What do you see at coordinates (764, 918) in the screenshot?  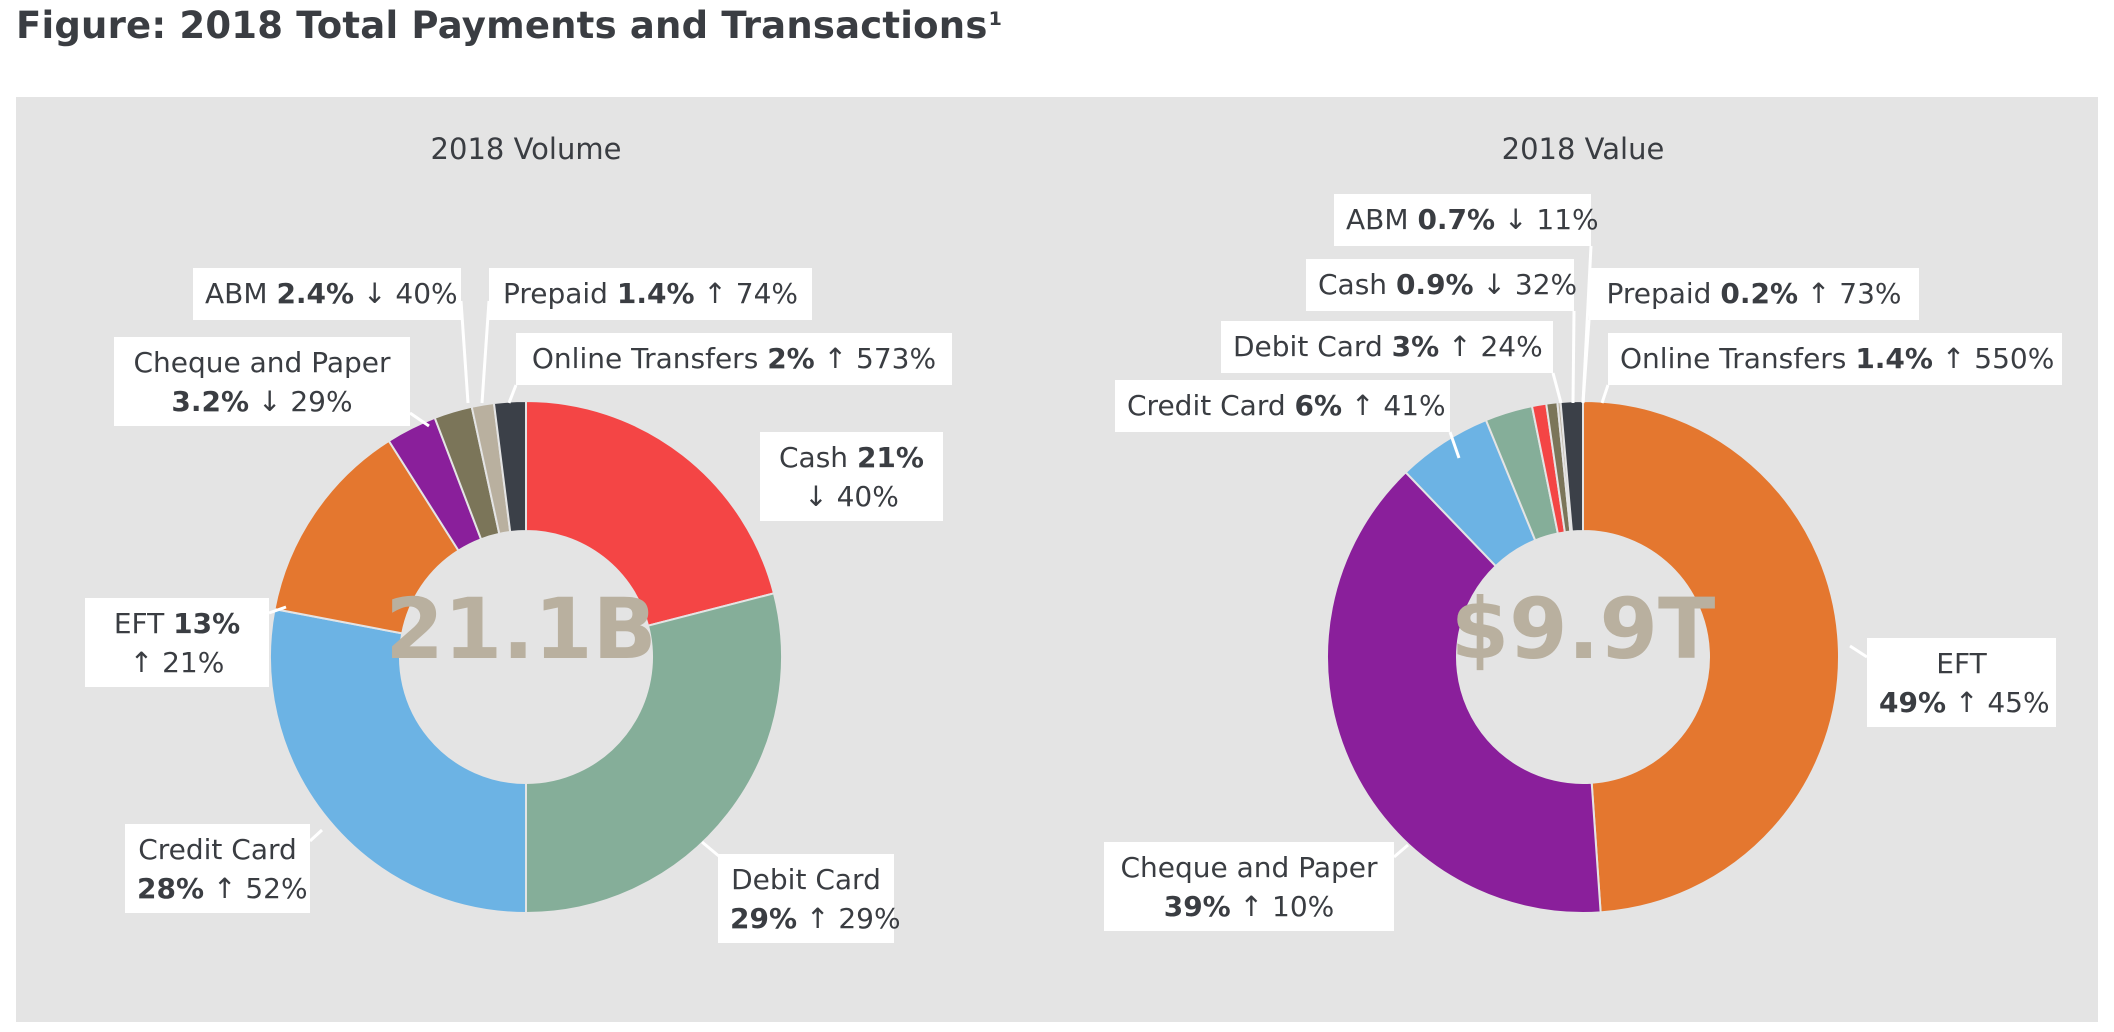 I see `slice-percent: 29%` at bounding box center [764, 918].